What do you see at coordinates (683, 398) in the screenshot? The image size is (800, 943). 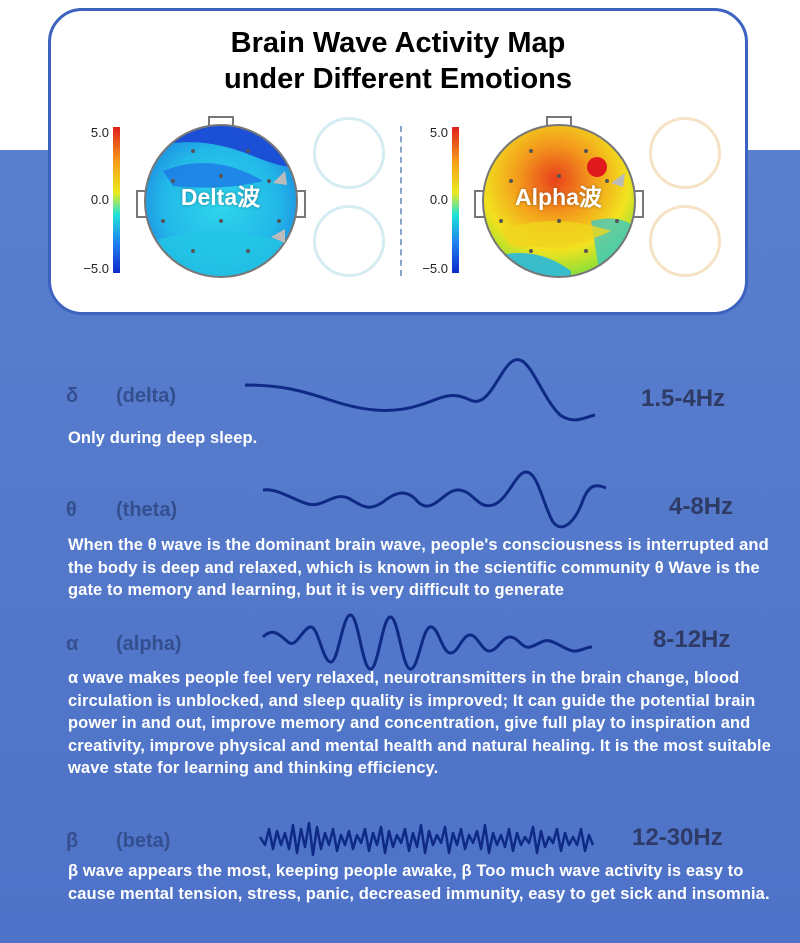 I see `delta-frequency: 1.5-4Hz` at bounding box center [683, 398].